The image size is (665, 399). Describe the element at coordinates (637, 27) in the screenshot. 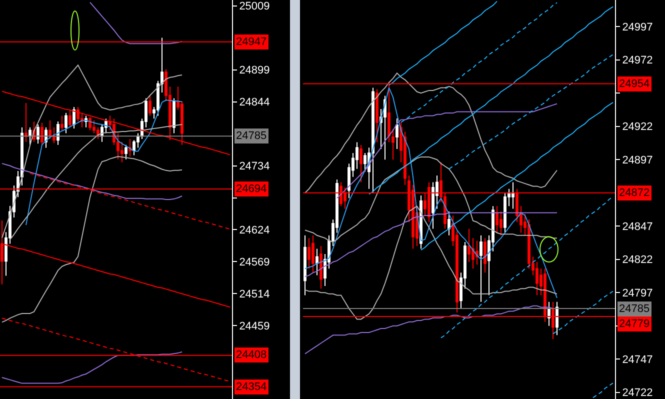

I see `y-tick-label: 24997` at that location.